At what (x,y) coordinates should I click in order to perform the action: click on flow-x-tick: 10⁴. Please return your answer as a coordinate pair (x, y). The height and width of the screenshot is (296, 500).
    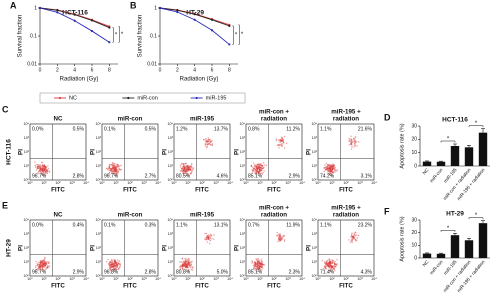
    Looking at the image, I should click on (86, 279).